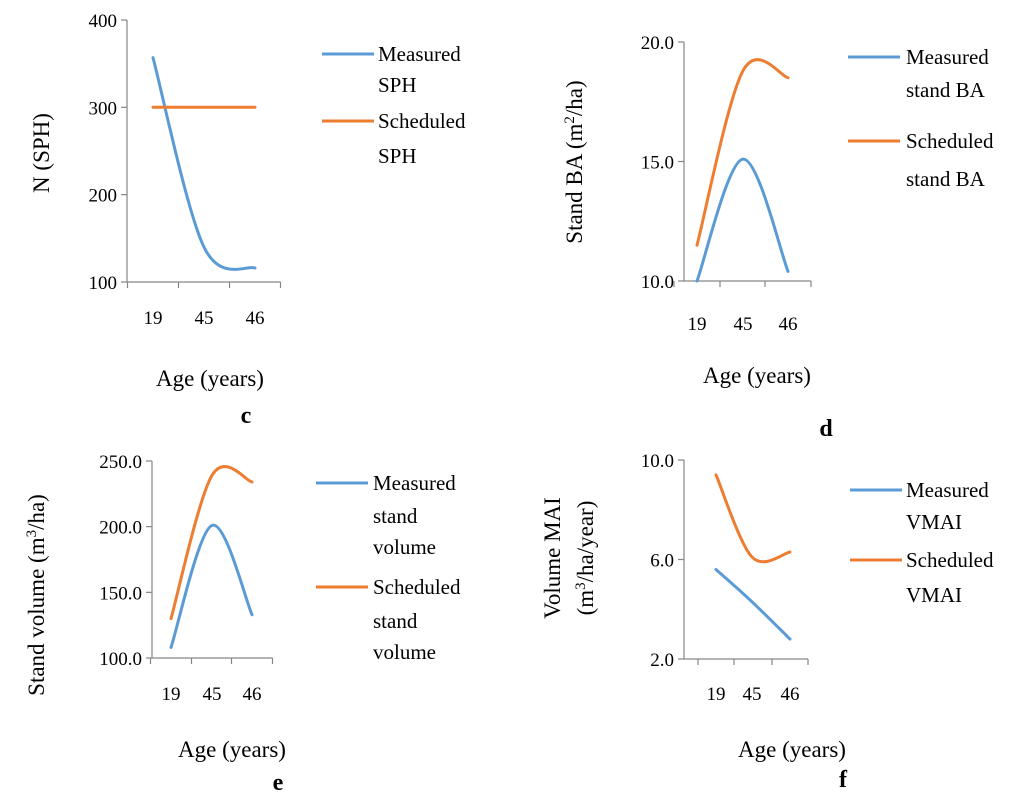  I want to click on legend-label-2-1-0: Scheduled, so click(417, 587).